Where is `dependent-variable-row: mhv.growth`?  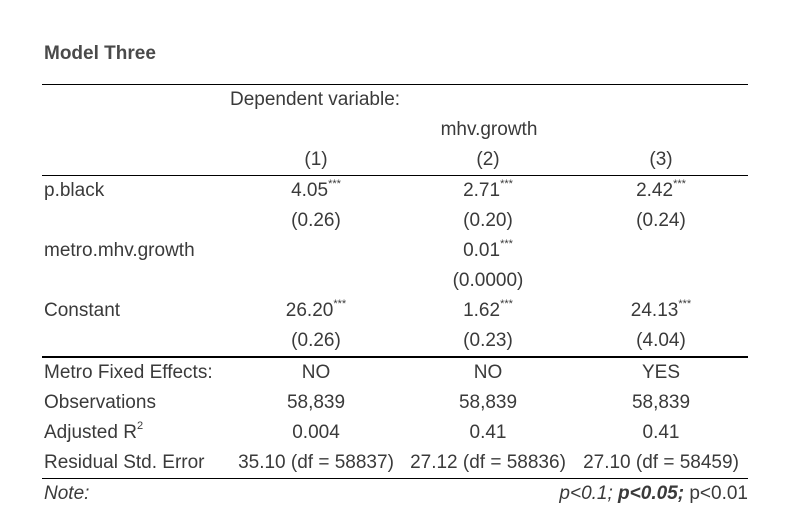 dependent-variable-row: mhv.growth is located at coordinates (395, 130).